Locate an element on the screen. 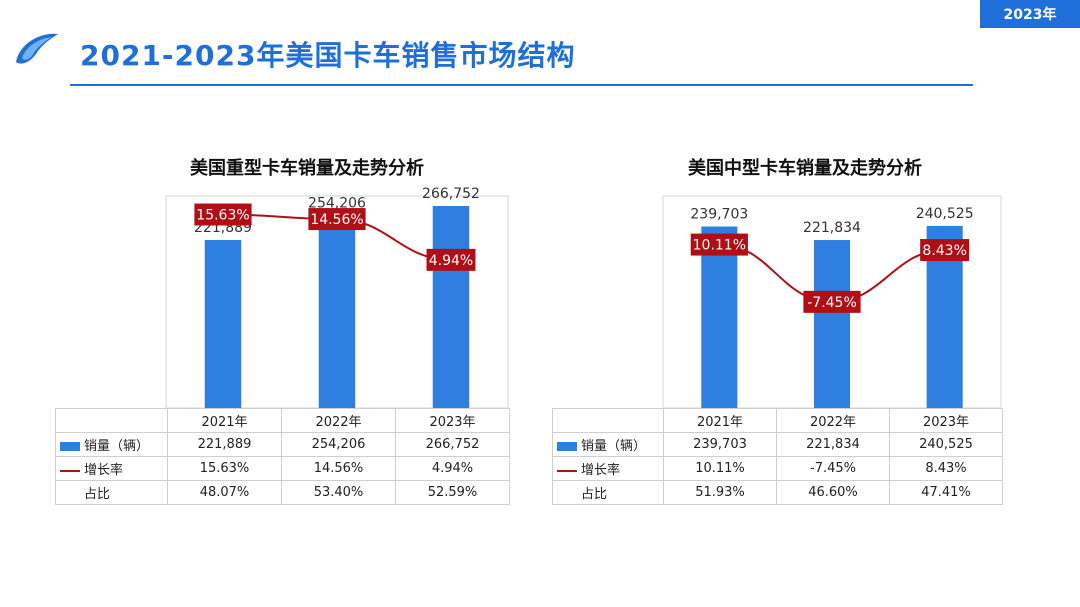 The image size is (1080, 607). table-cell: 4.94% is located at coordinates (452, 468).